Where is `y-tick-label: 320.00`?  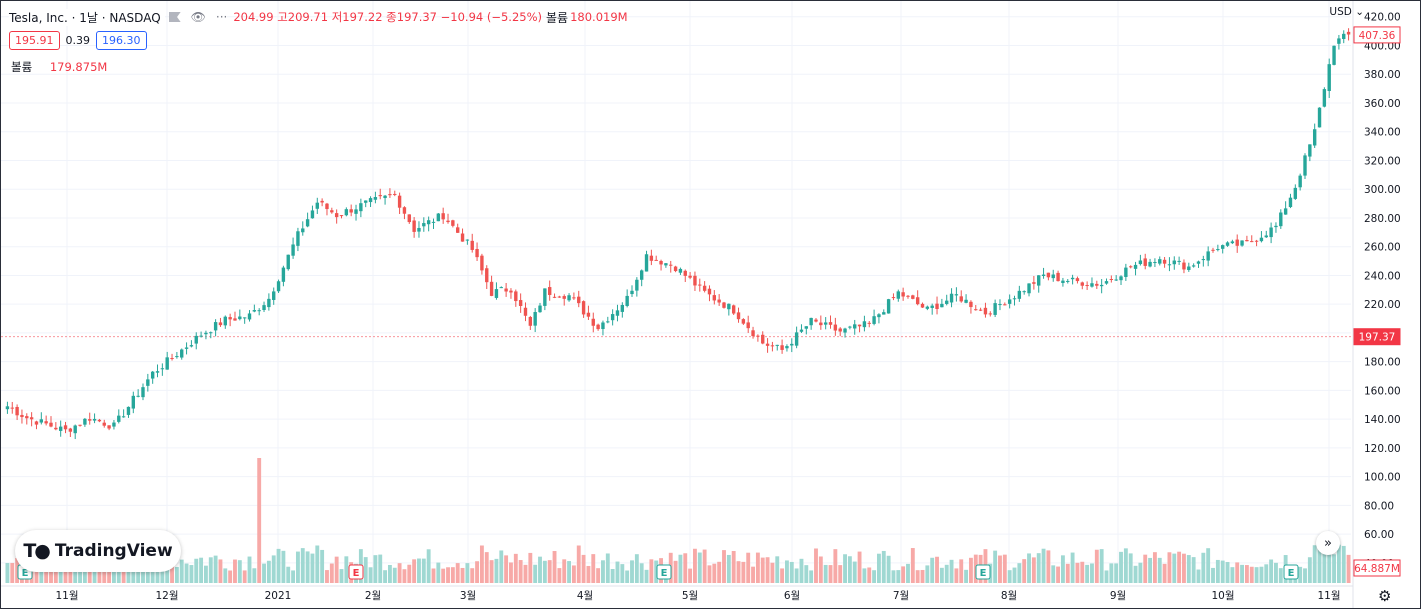
y-tick-label: 320.00 is located at coordinates (1382, 161).